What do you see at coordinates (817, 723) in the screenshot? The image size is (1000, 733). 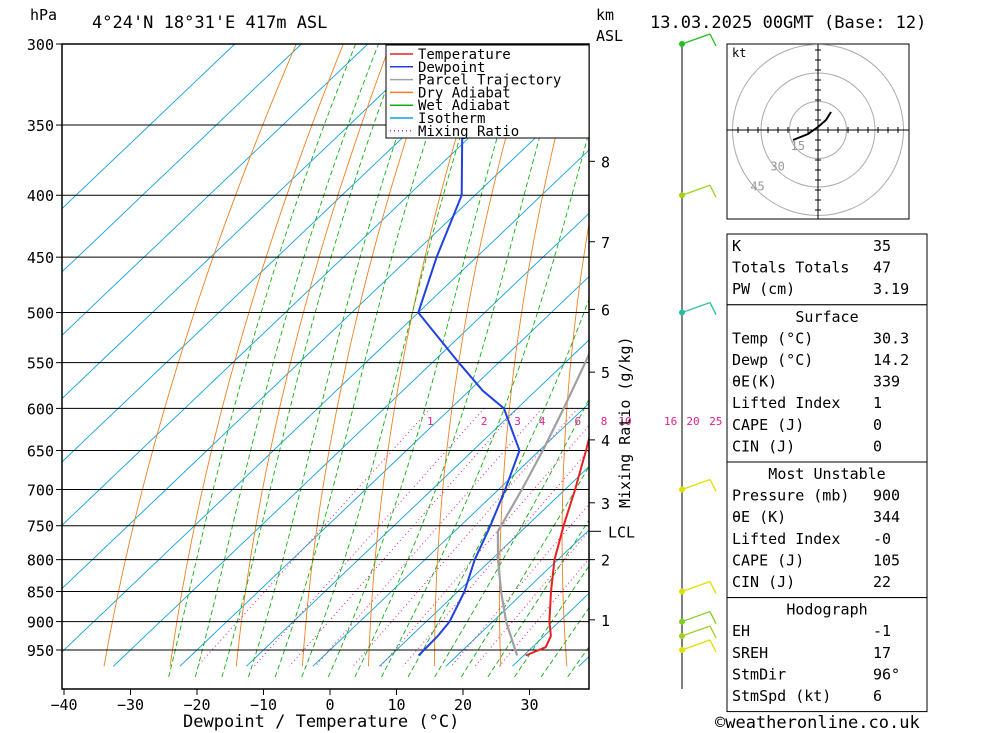 I see `credit-text: ©weatheronline.co.uk` at bounding box center [817, 723].